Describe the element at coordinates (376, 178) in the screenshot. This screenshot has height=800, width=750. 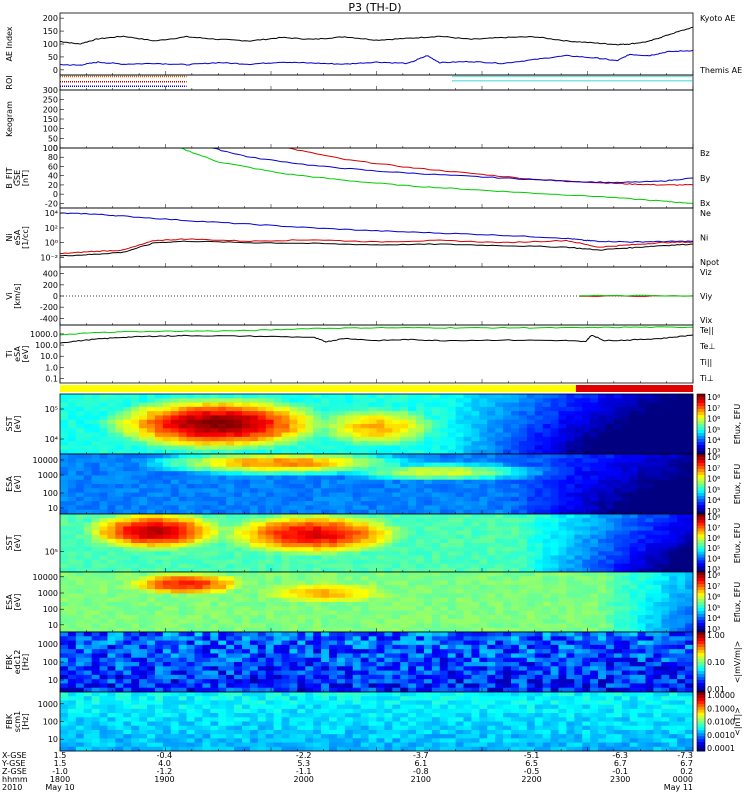
I see `panel-frame` at that location.